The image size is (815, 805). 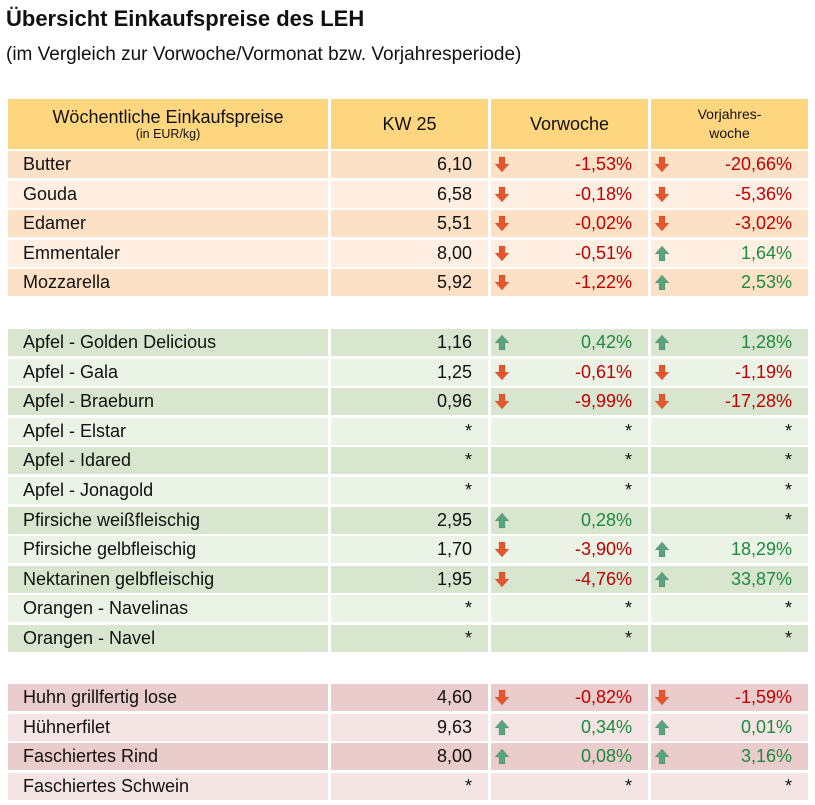 I want to click on change-previous-year: -5,36%, so click(x=763, y=194).